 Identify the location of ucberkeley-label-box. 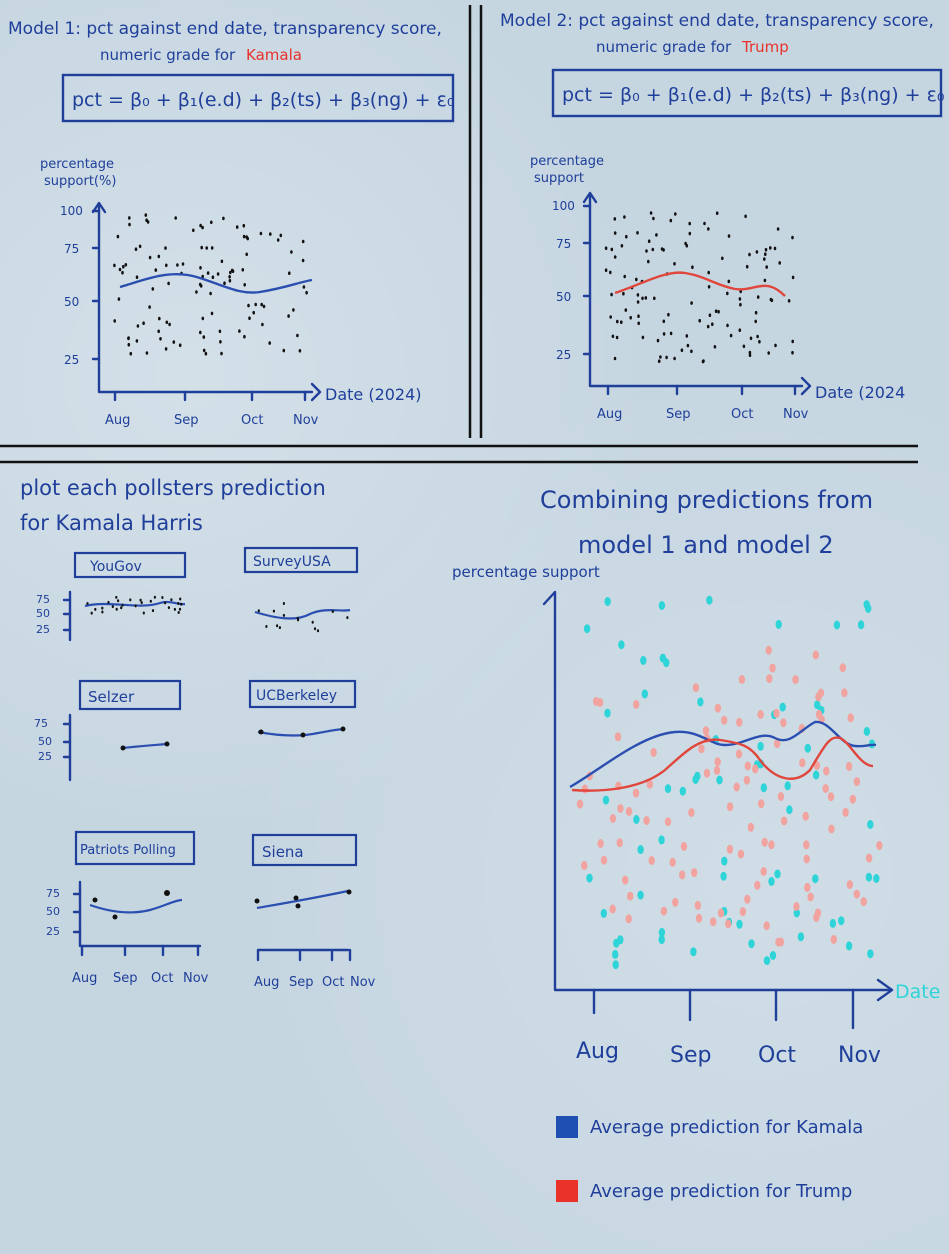
(302, 694).